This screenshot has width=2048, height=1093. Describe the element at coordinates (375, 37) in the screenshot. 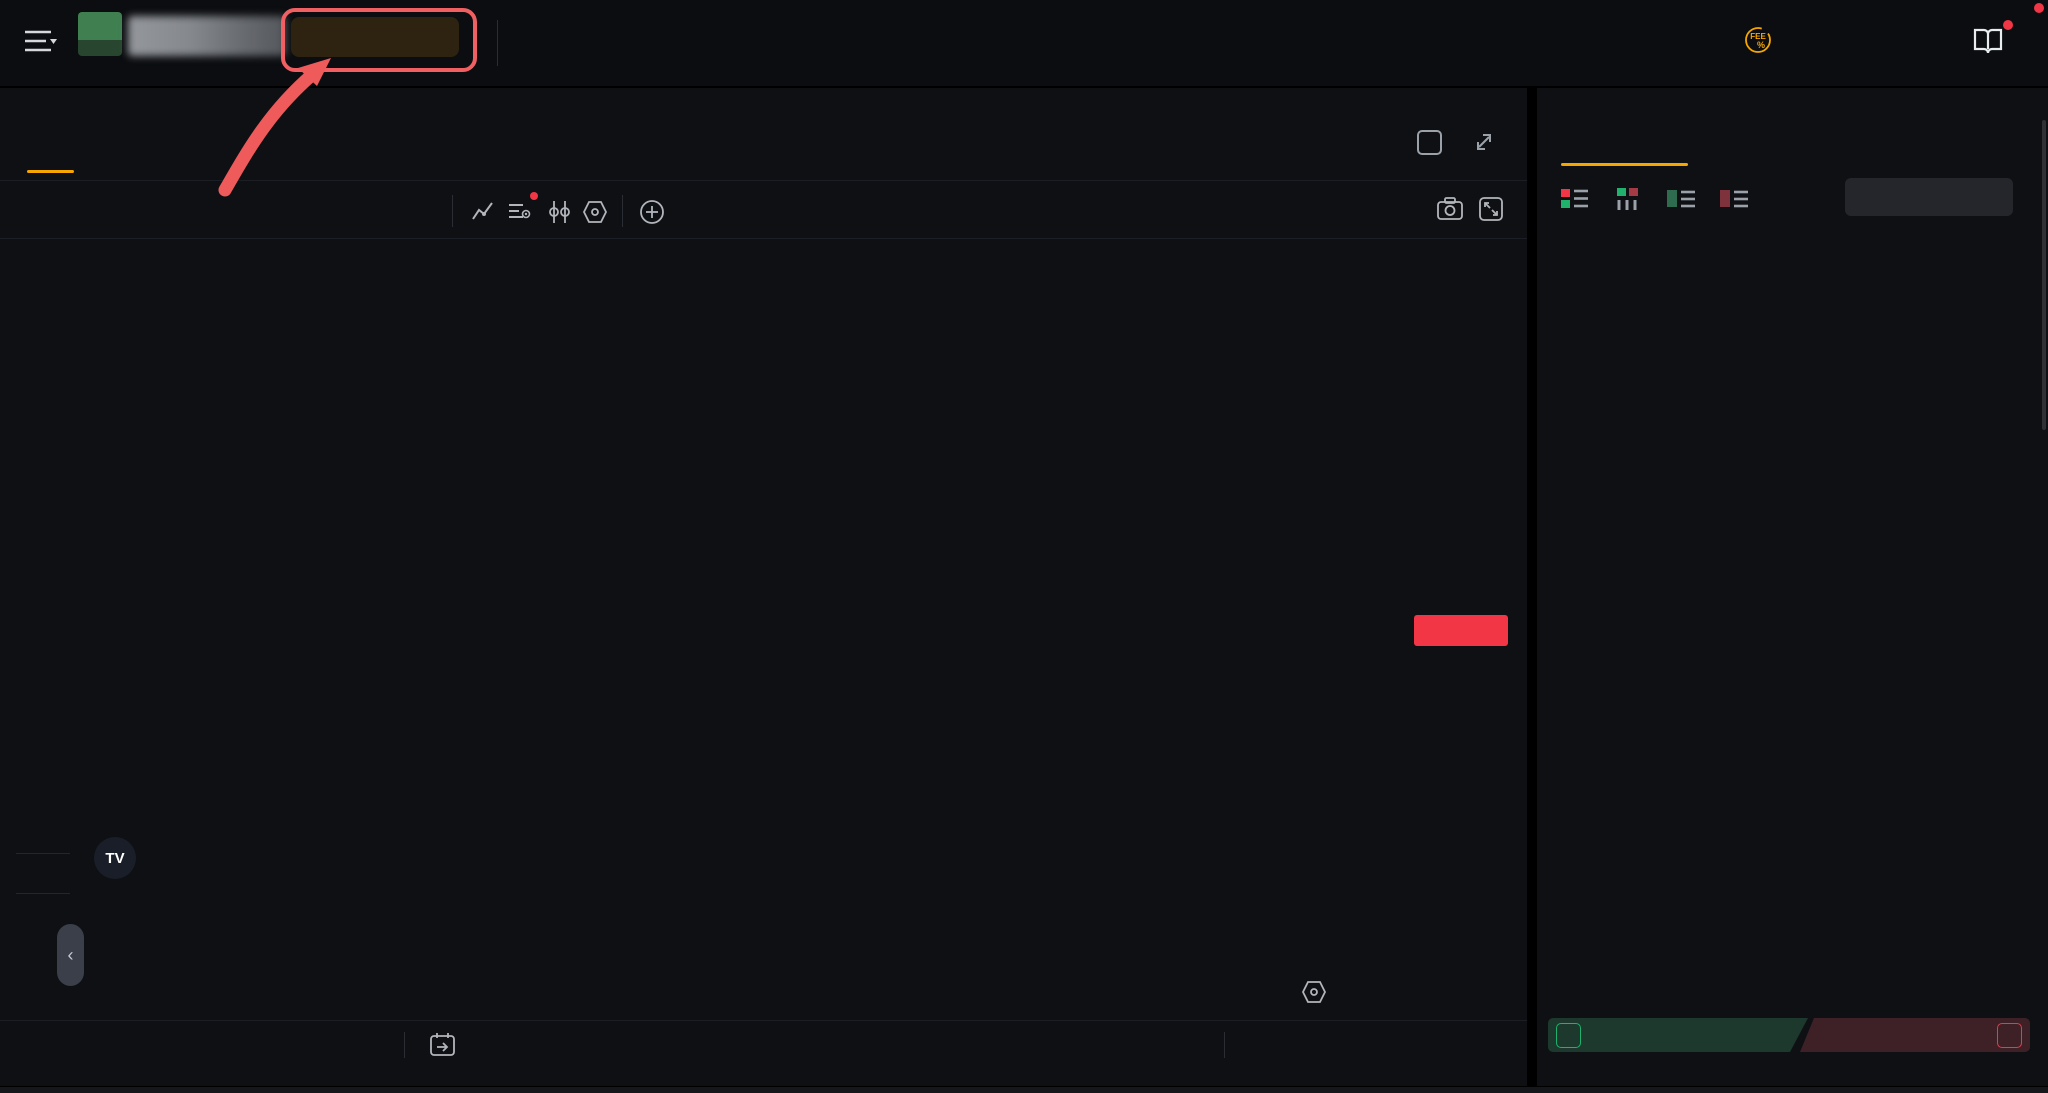

I see `adventure-zone-button` at that location.